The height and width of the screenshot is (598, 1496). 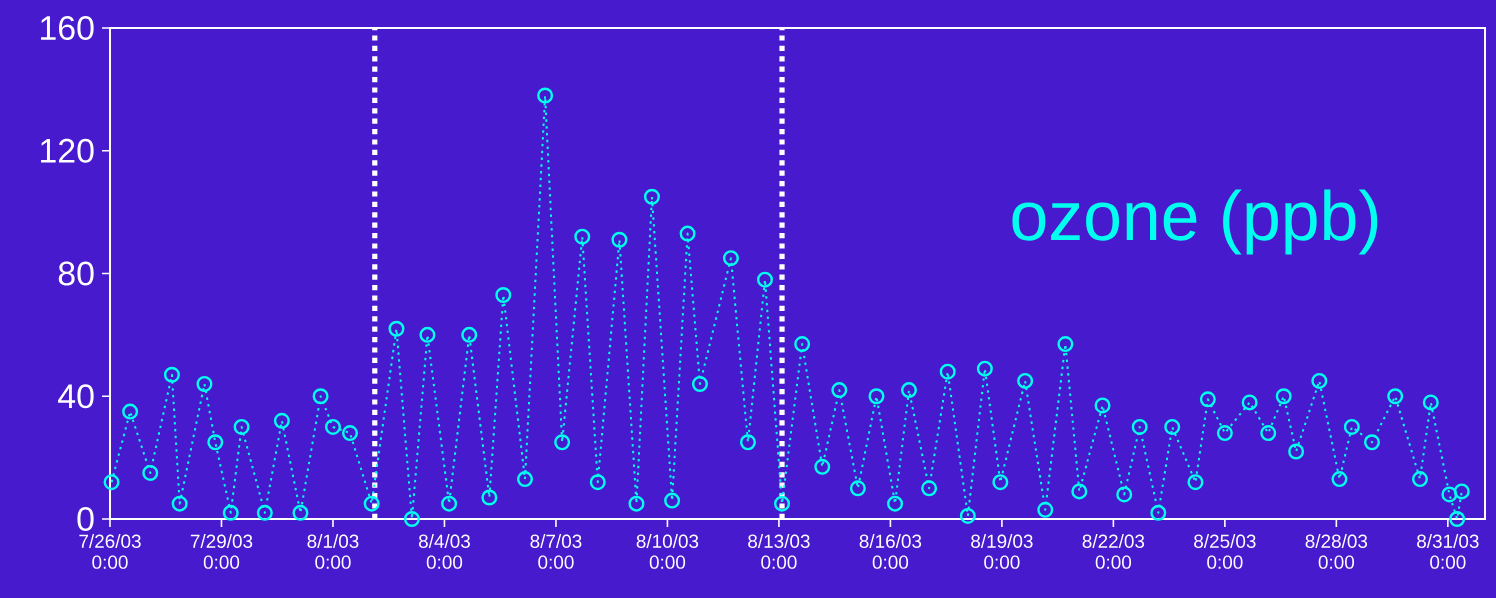 I want to click on x-tick-label: 8/4/03 0:00, so click(x=444, y=551).